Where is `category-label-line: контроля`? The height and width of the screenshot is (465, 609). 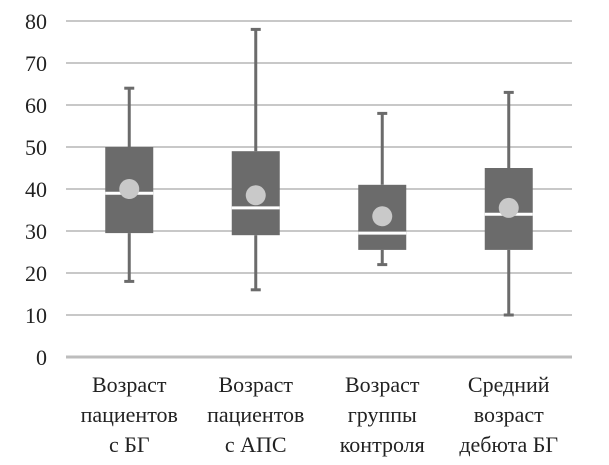 category-label-line: контроля is located at coordinates (382, 444).